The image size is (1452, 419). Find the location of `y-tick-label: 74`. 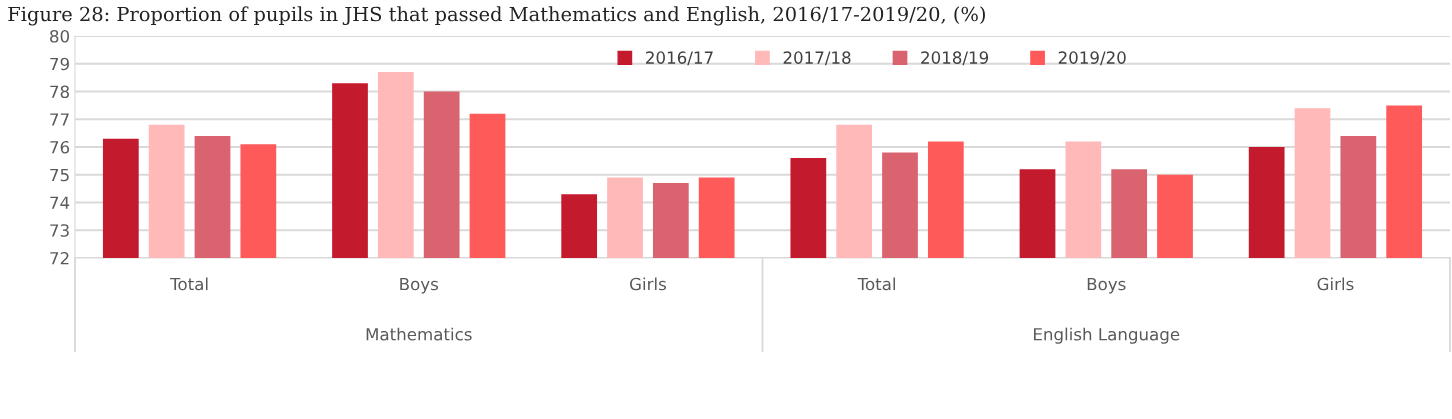

y-tick-label: 74 is located at coordinates (60, 202).